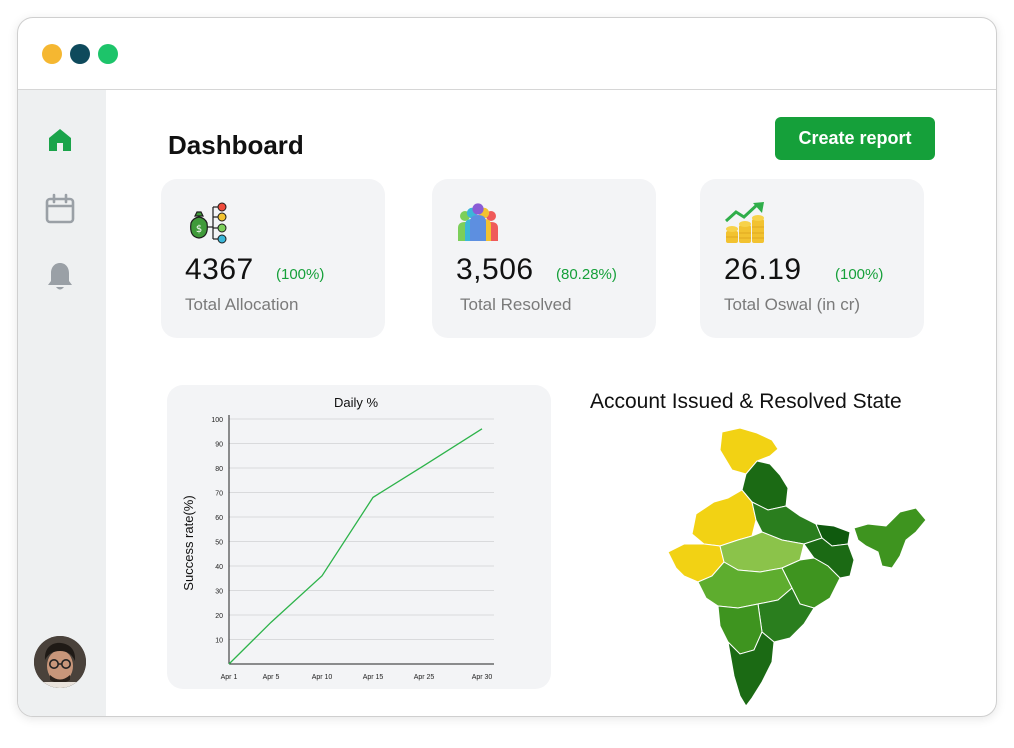 This screenshot has width=1014, height=748. I want to click on chart-series-line, so click(355, 546).